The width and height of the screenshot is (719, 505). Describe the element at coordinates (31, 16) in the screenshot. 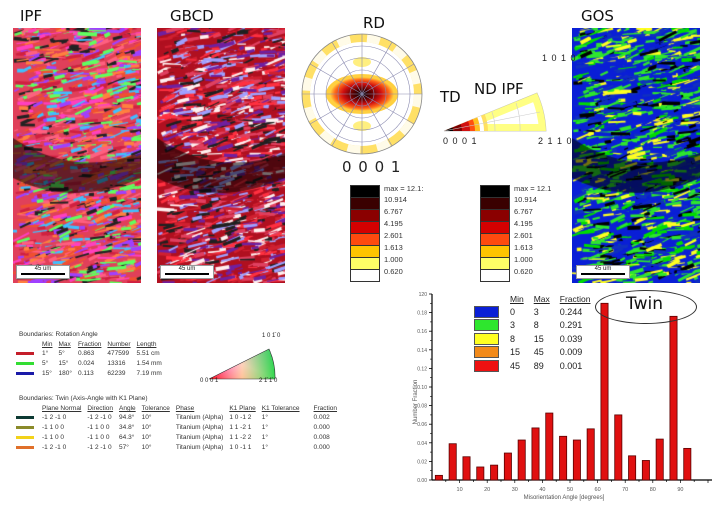

I see `ipf-title: IPF` at that location.